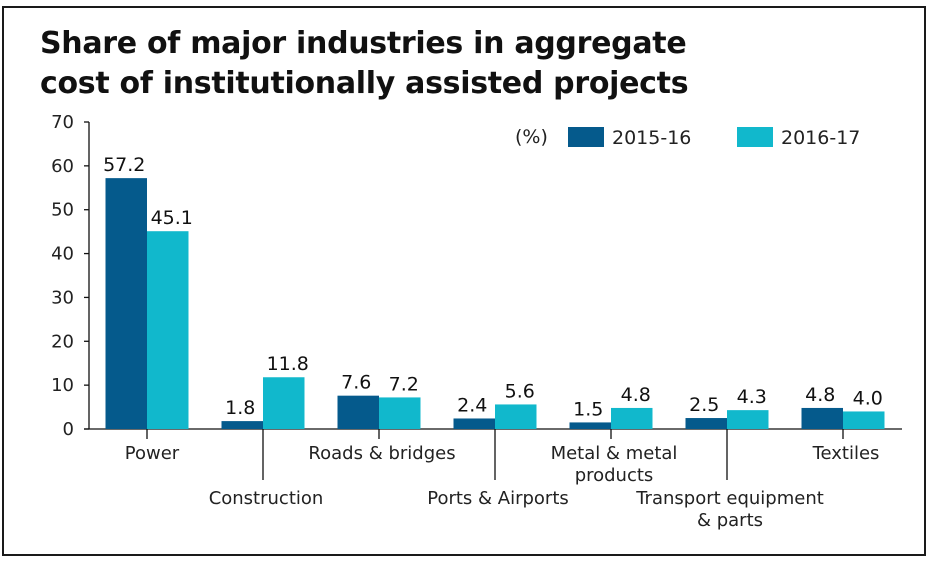  Describe the element at coordinates (704, 405) in the screenshot. I see `value-label: 2.5` at that location.